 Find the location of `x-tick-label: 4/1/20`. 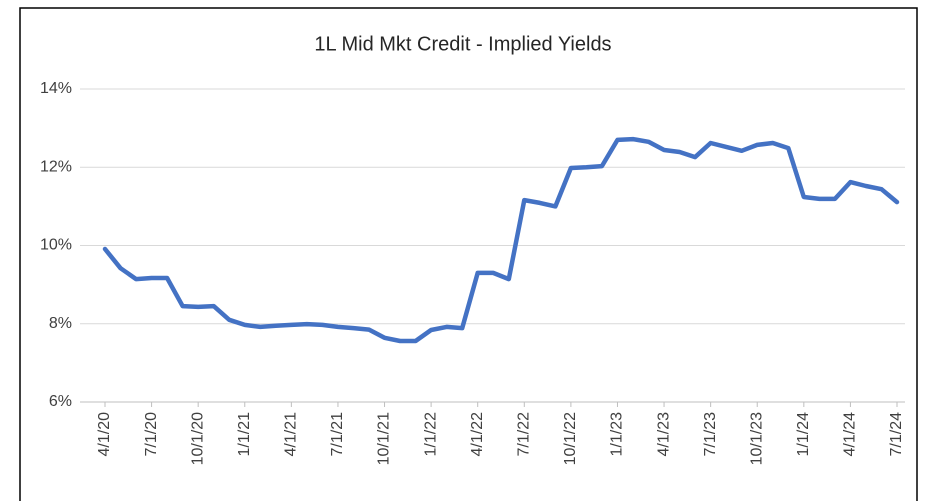

x-tick-label: 4/1/20 is located at coordinates (104, 434).